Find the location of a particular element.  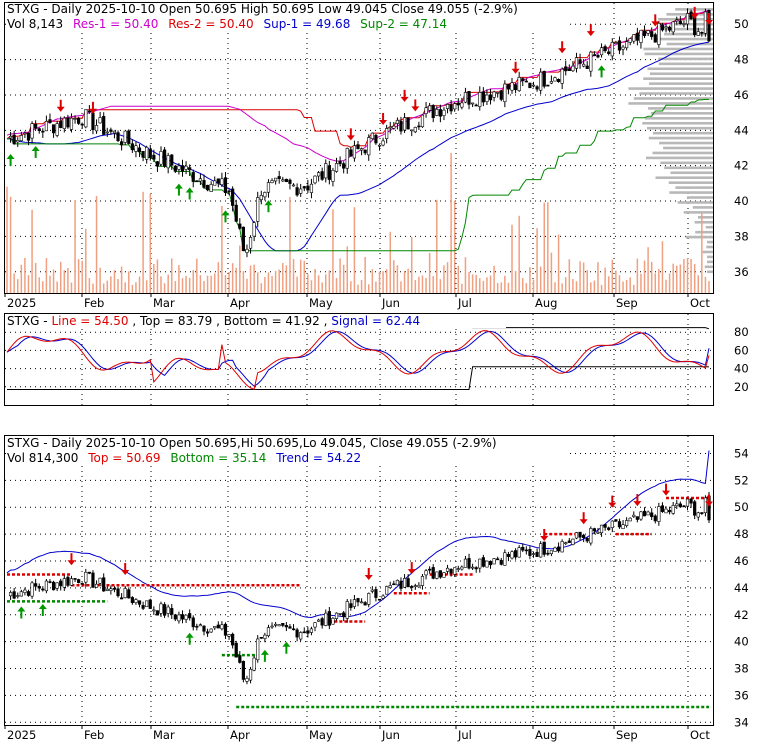

trend-y-tick: 48 is located at coordinates (741, 534).